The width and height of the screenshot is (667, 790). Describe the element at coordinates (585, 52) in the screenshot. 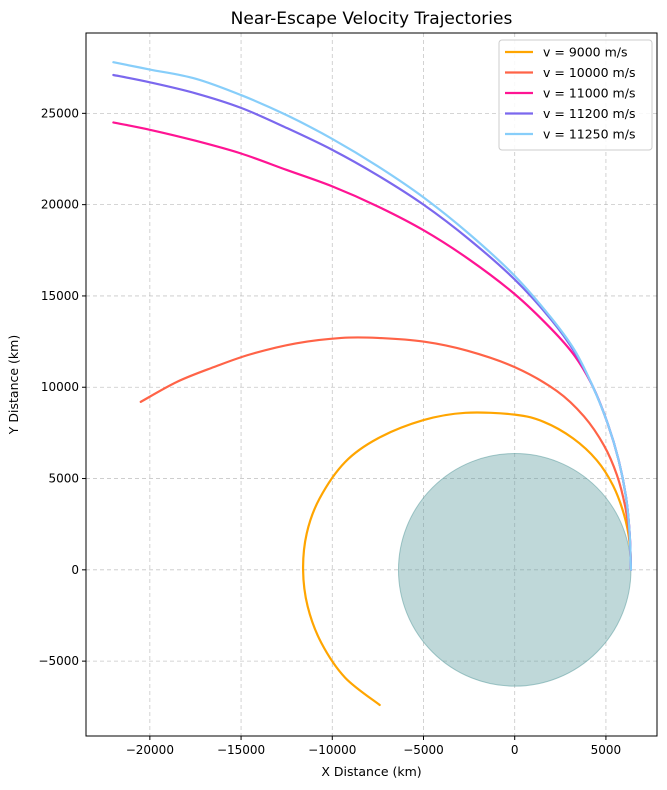

I see `legend-label: v = 9000 m/s` at that location.